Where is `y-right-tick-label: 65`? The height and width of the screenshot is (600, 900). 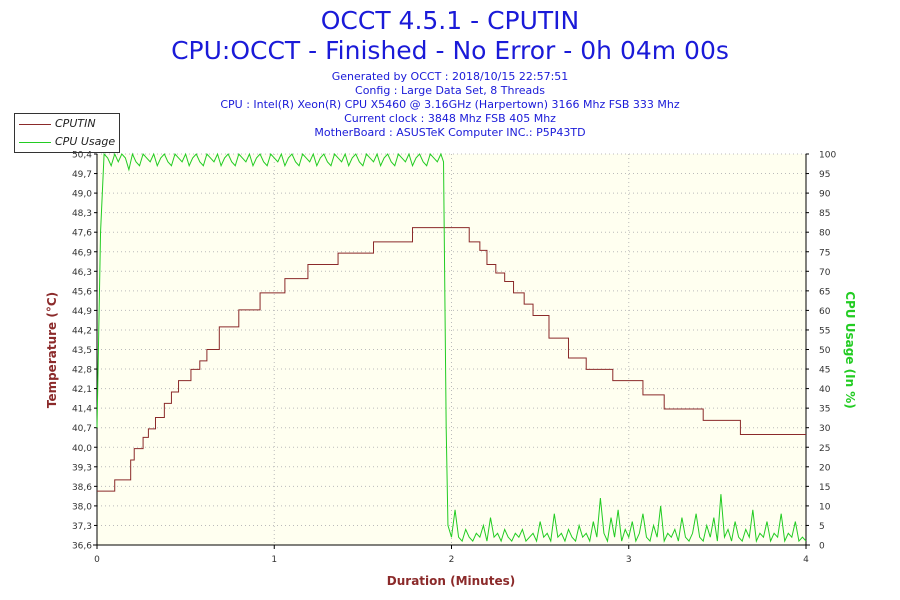 y-right-tick-label: 65 is located at coordinates (824, 292).